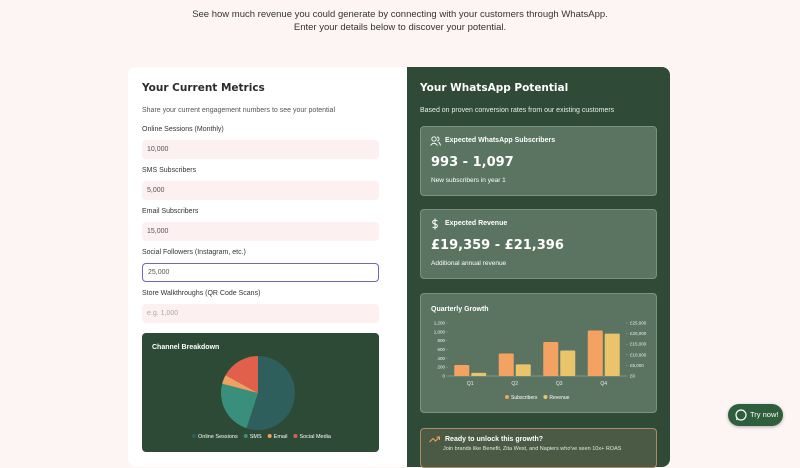 The image size is (800, 468). Describe the element at coordinates (435, 141) in the screenshot. I see `users-icon` at that location.